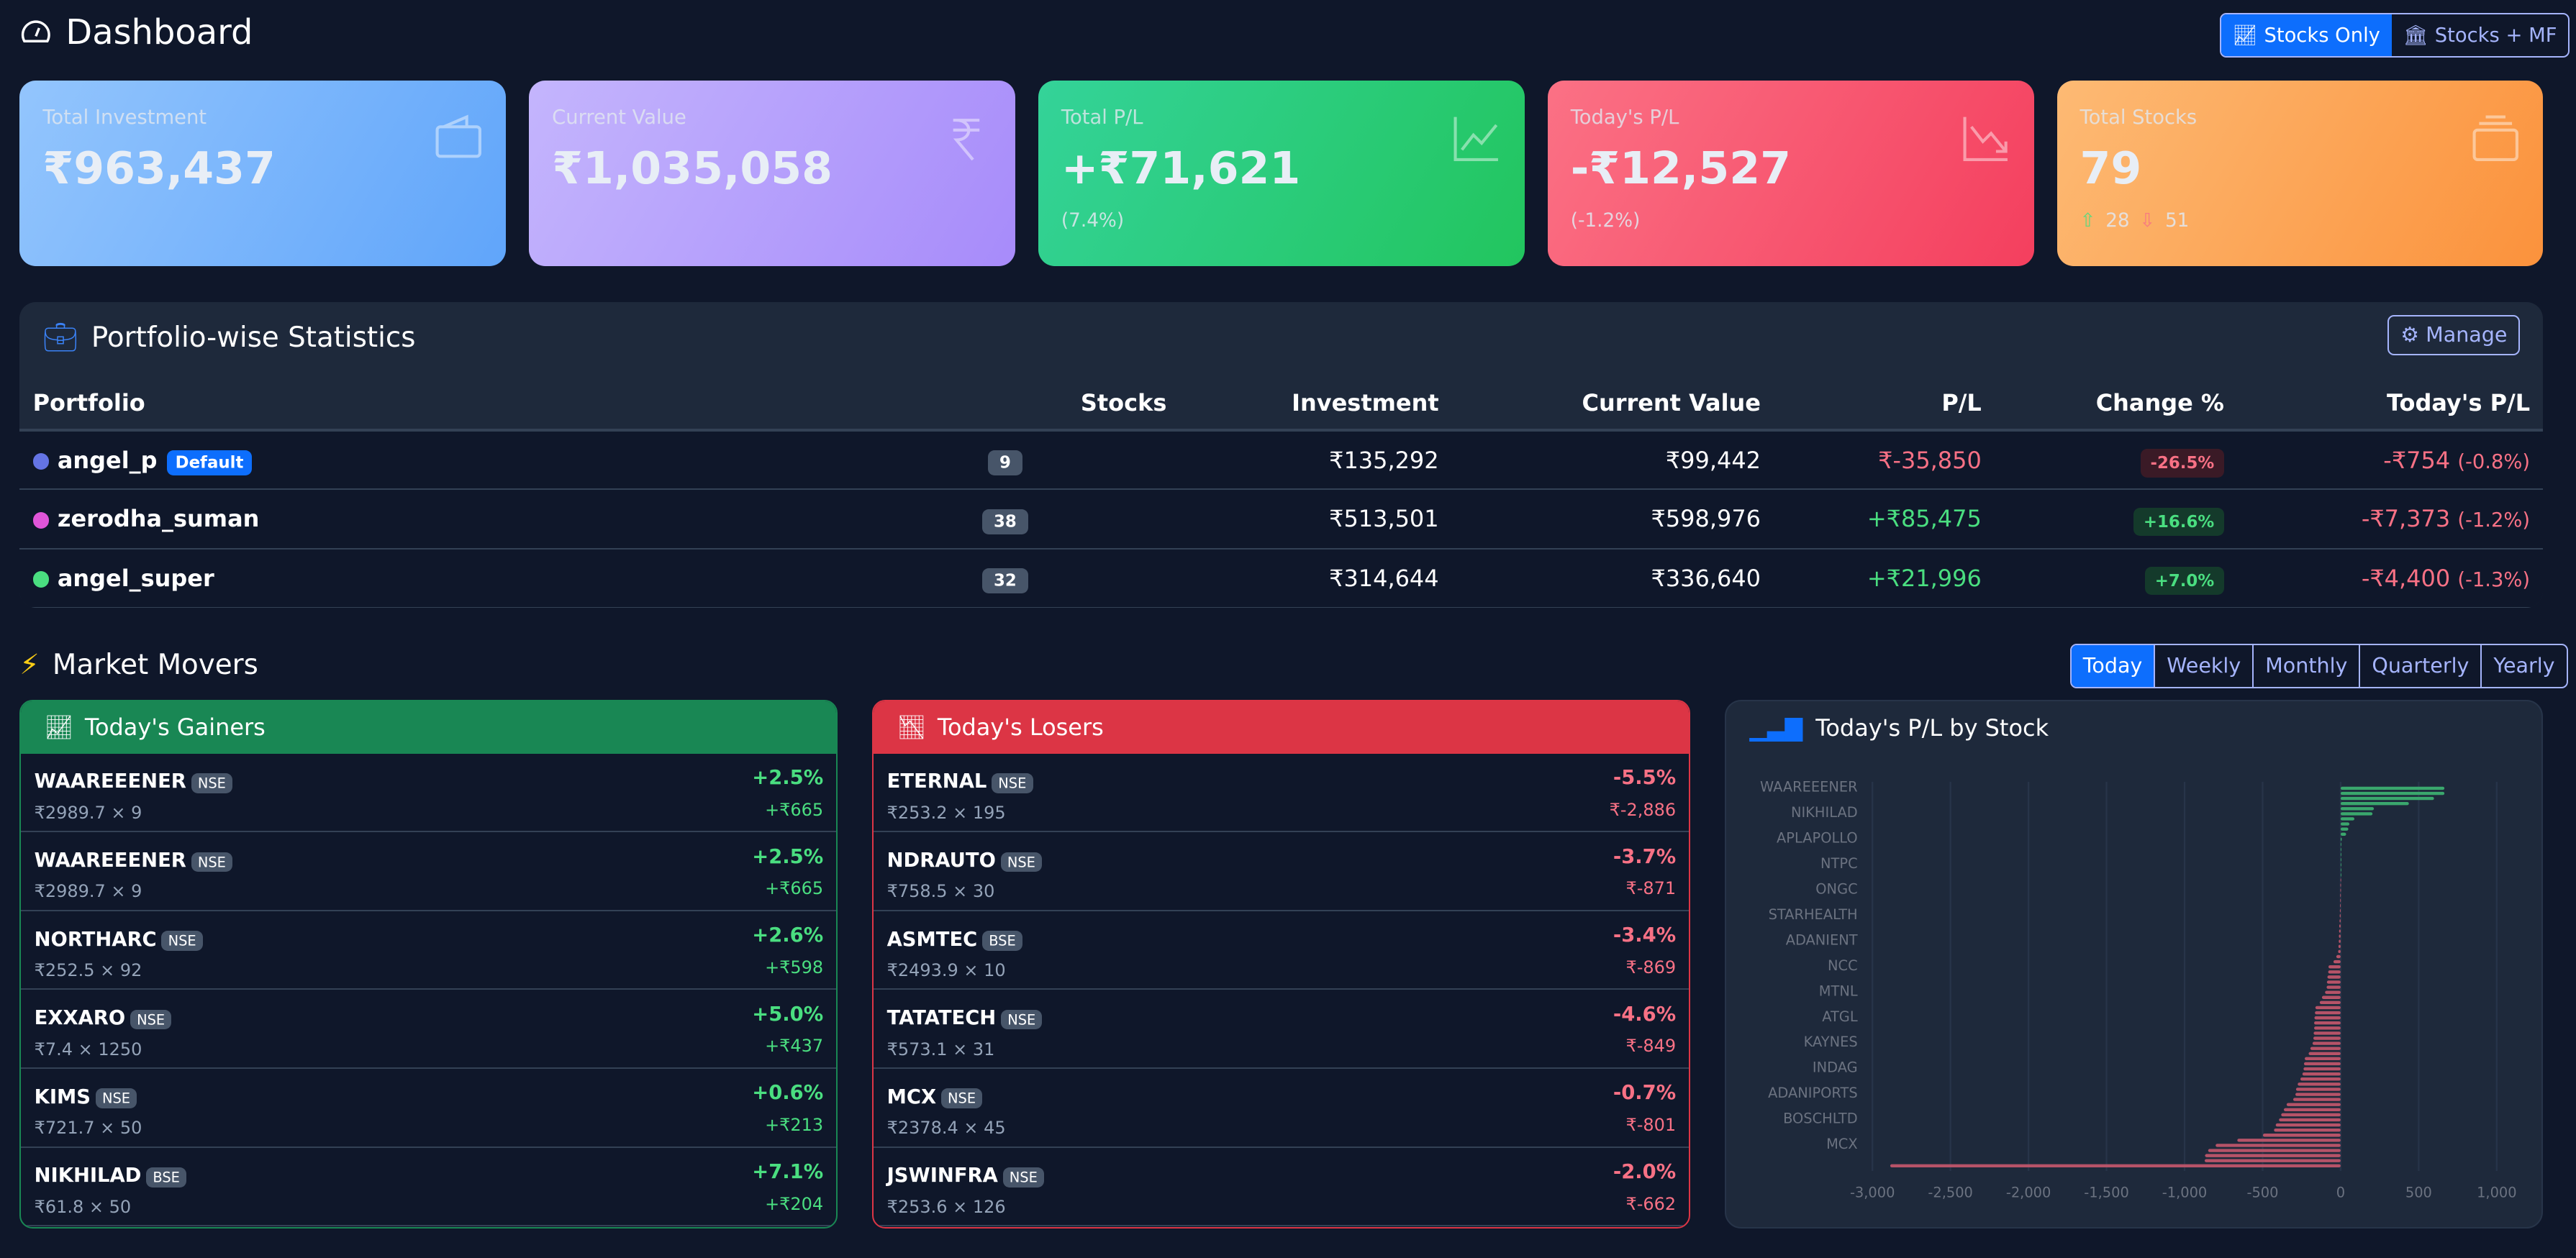 The height and width of the screenshot is (1258, 2576). What do you see at coordinates (2112, 666) in the screenshot?
I see `period-today-button: Today` at bounding box center [2112, 666].